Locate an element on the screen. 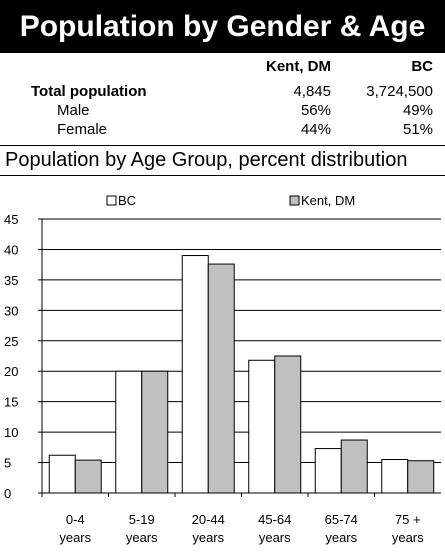  y-tick-label: 30 is located at coordinates (11, 310).